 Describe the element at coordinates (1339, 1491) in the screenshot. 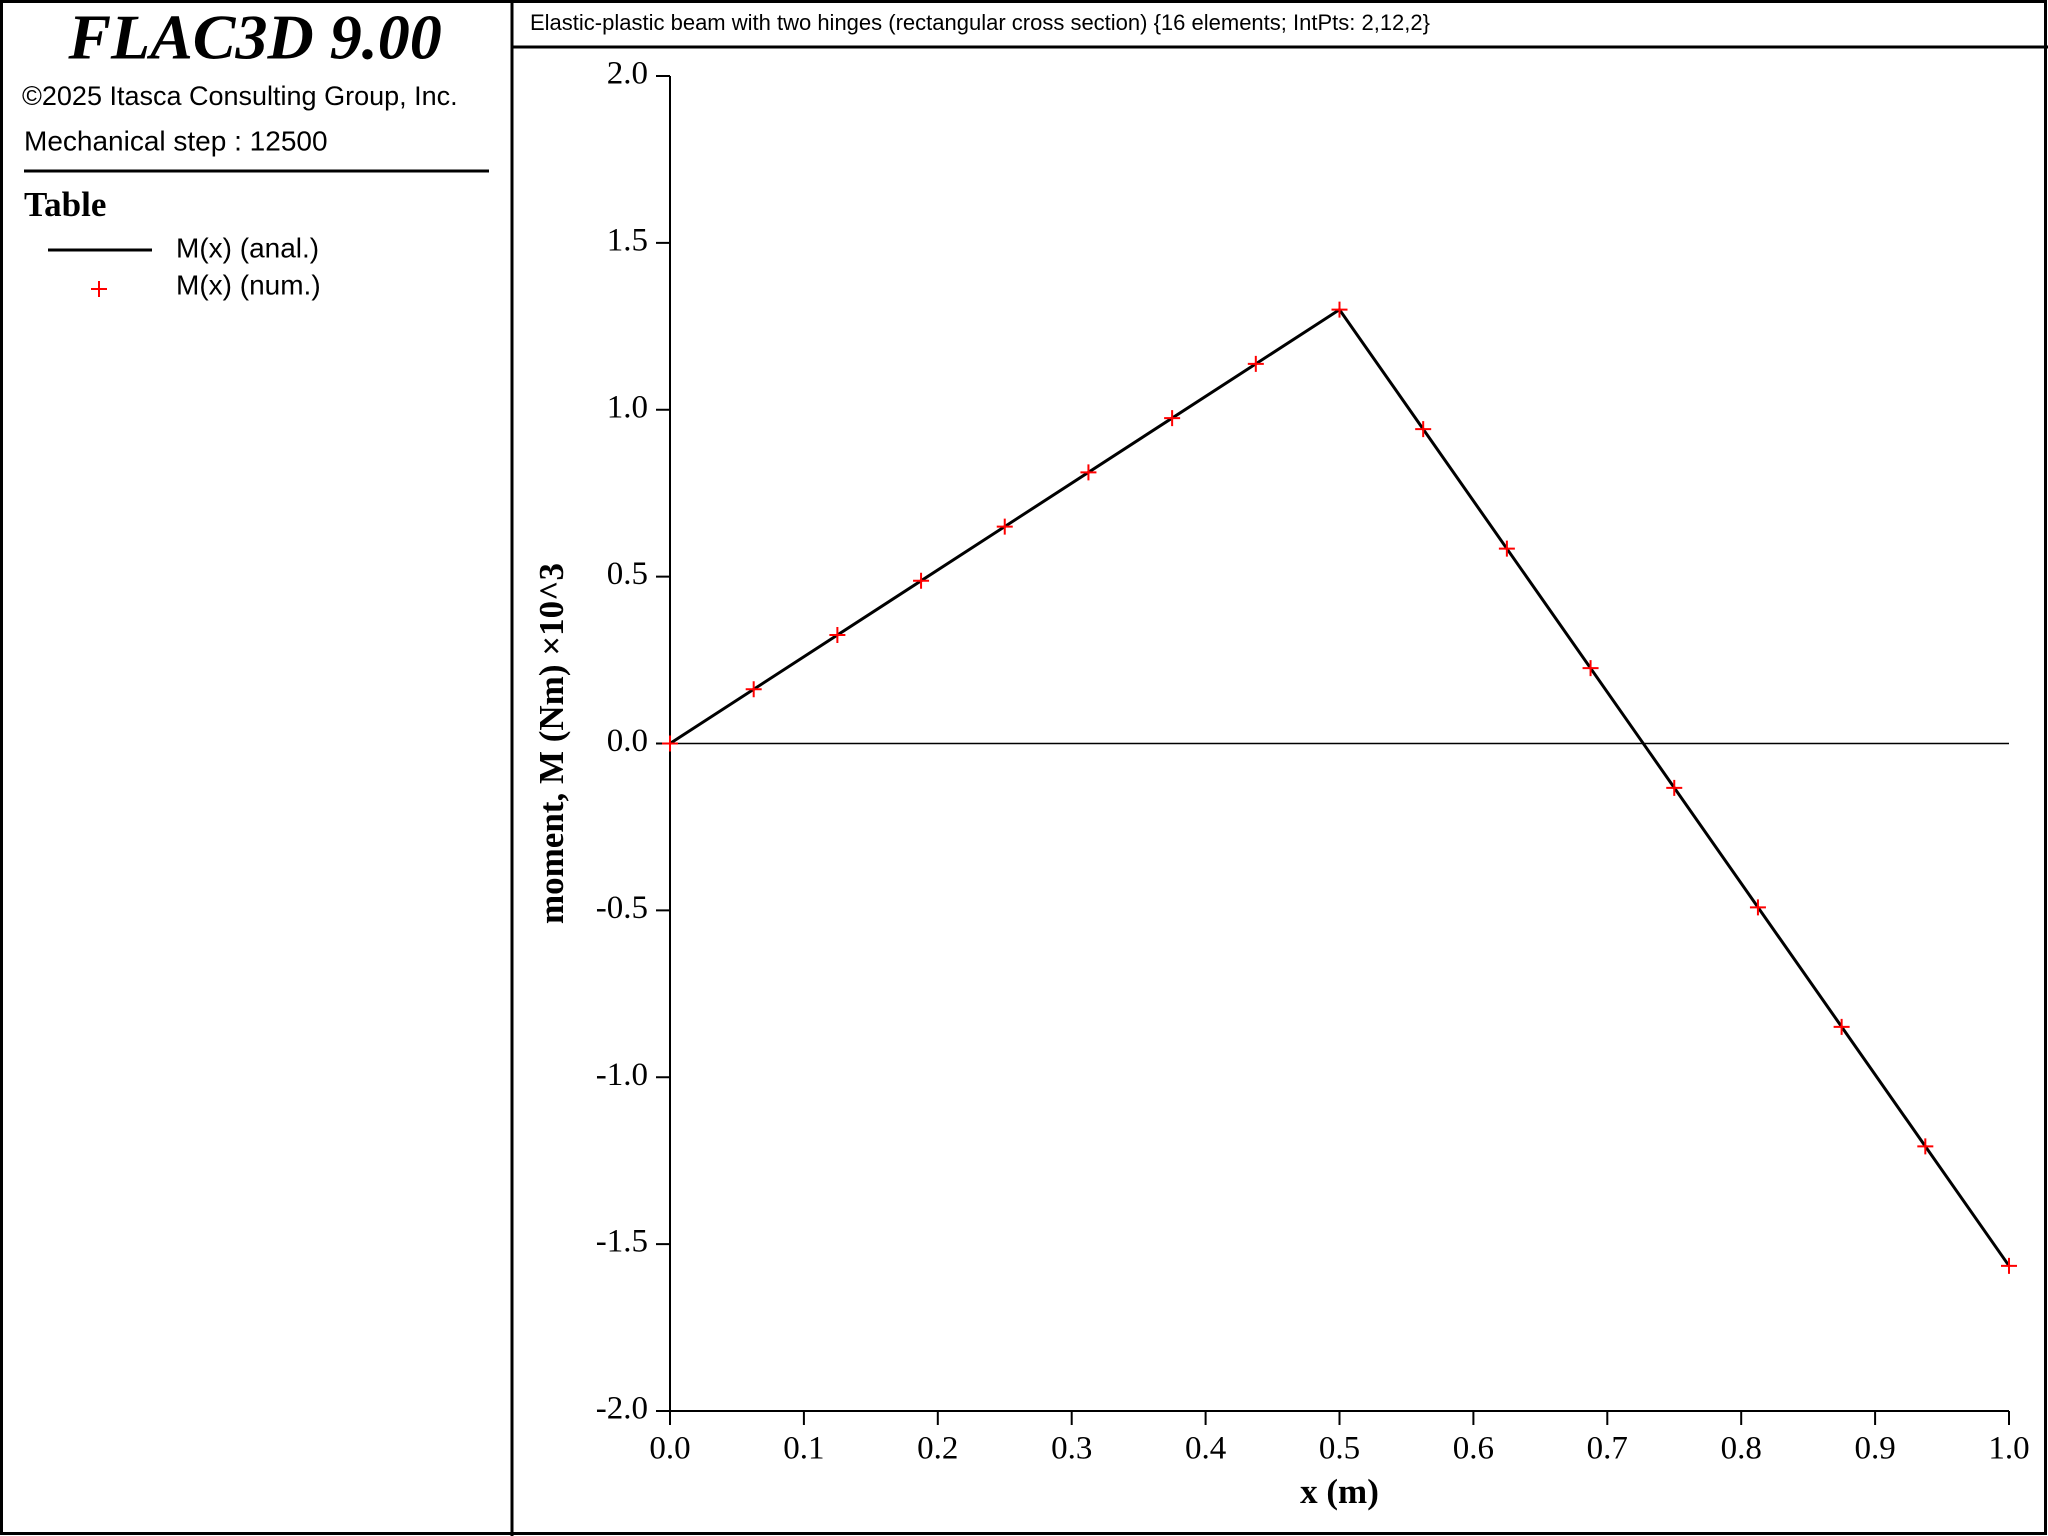

I see `x-axis-label: x (m)` at that location.